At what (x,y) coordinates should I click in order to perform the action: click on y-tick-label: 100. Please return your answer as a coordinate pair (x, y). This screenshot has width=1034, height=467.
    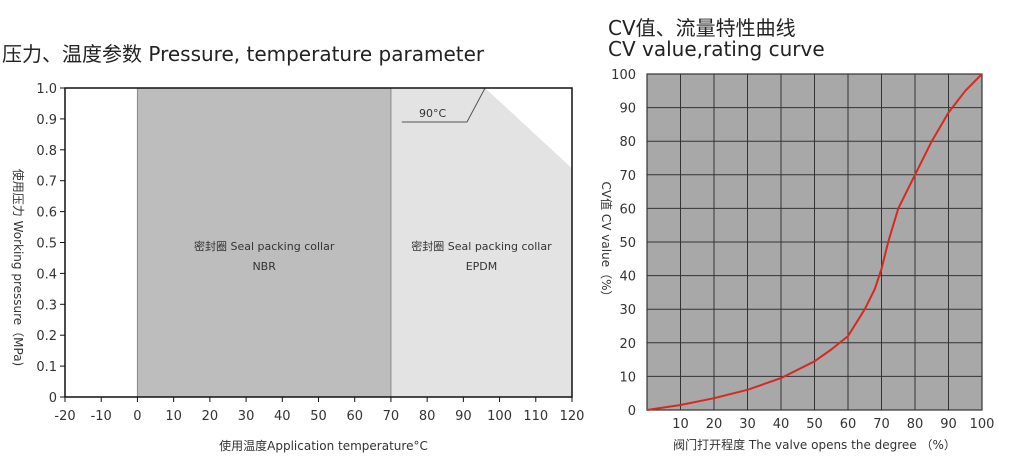
    Looking at the image, I should click on (623, 75).